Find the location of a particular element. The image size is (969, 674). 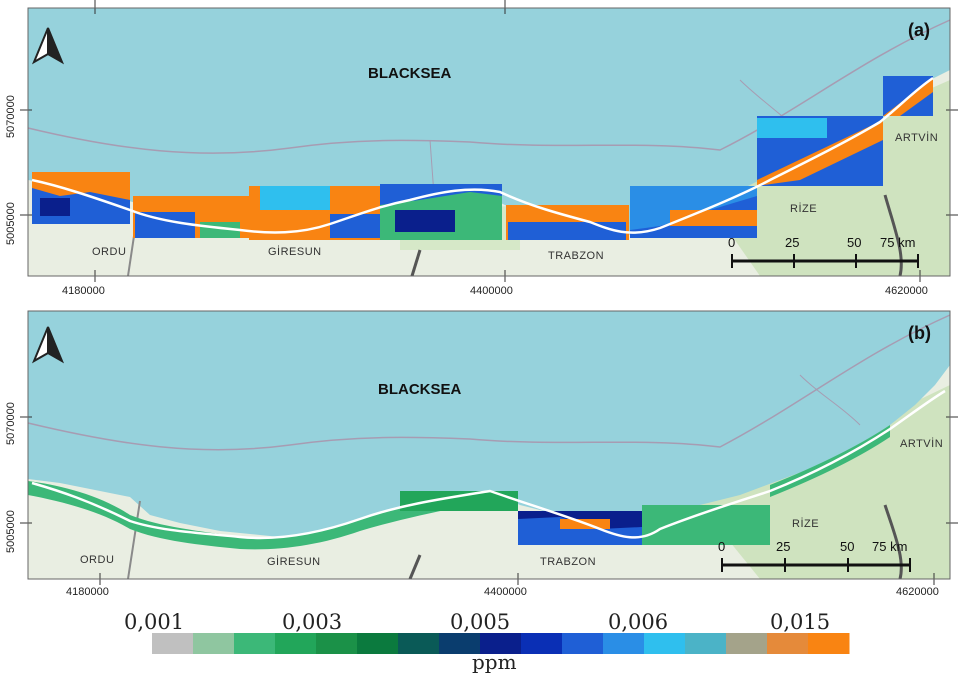

color-legend: 0,001 0,003 0,005 0,006 0,015 ppm is located at coordinates (484, 639).